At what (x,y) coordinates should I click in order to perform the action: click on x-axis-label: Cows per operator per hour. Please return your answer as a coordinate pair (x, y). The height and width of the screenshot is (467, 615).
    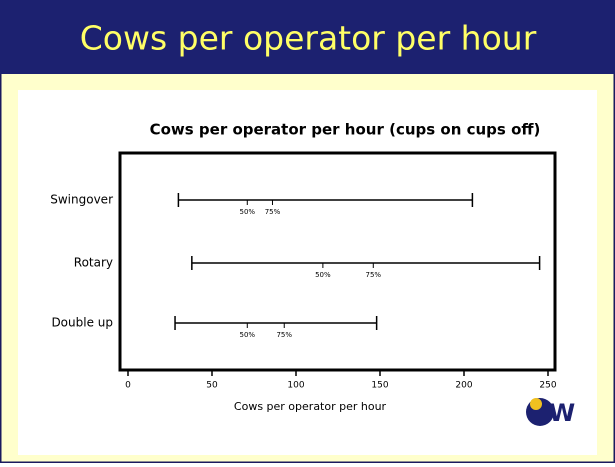
    Looking at the image, I should click on (310, 406).